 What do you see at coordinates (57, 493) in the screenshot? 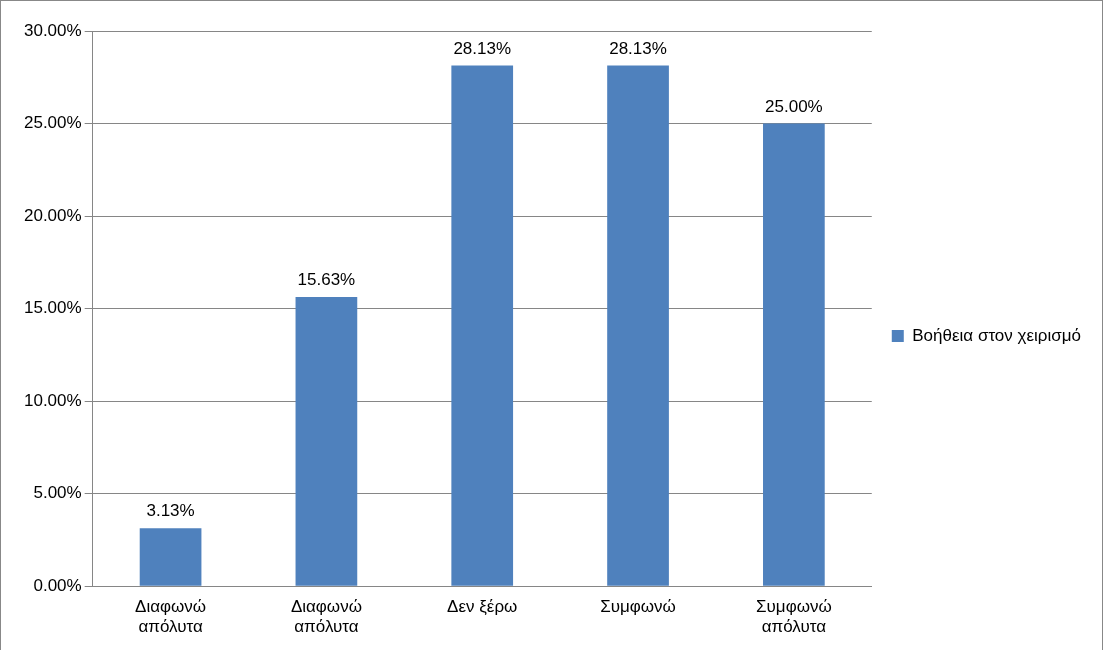
I see `y-tick-label: 5.00%` at bounding box center [57, 493].